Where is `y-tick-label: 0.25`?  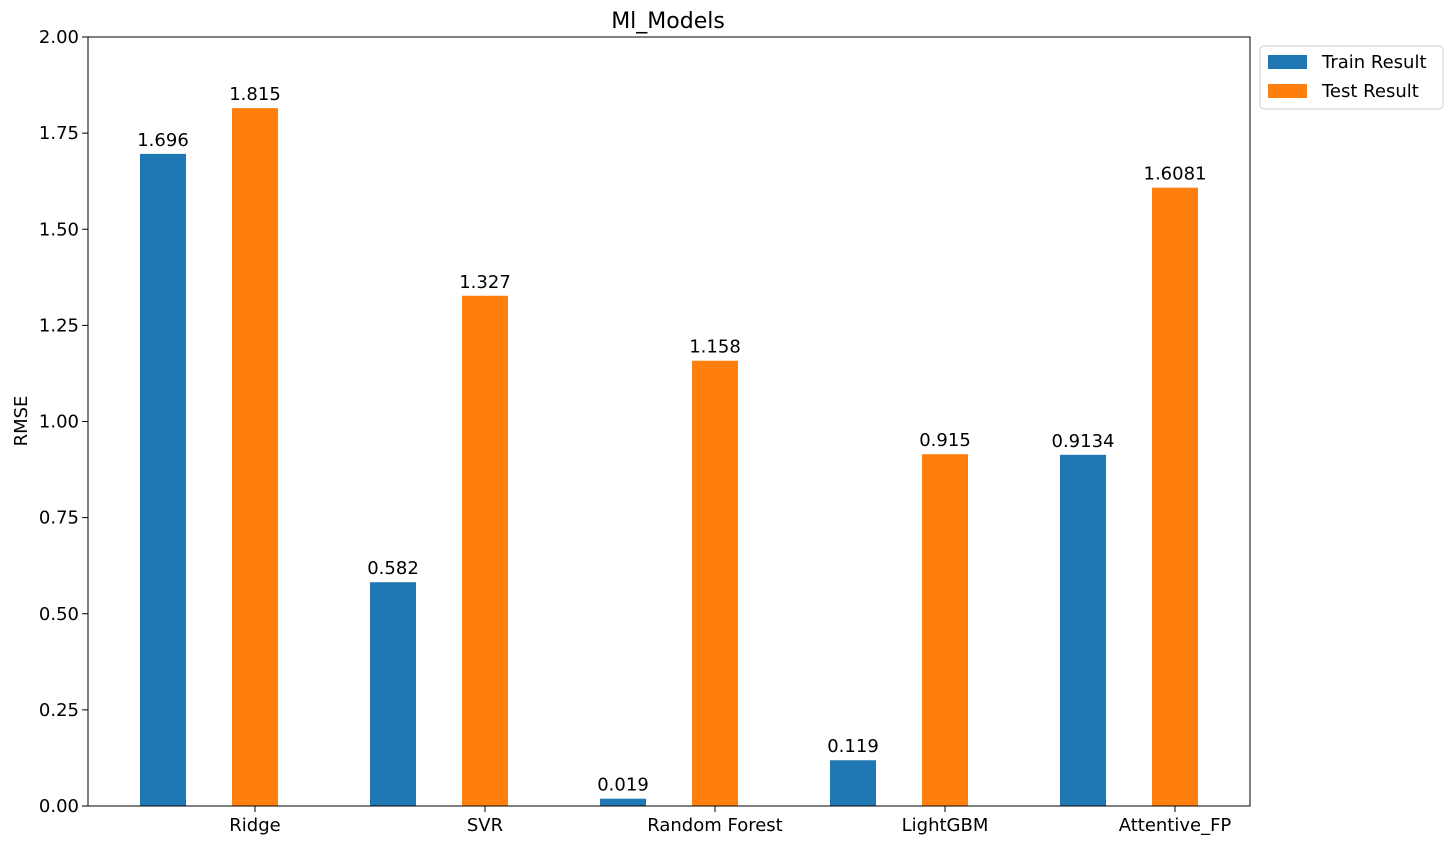 y-tick-label: 0.25 is located at coordinates (59, 710).